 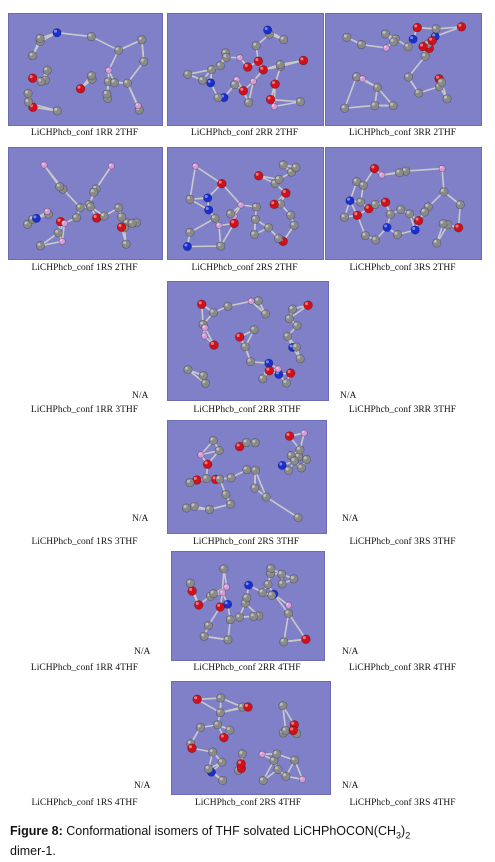 I want to click on label-2rr-3thf: LiCHPhcb_conf 2RR 3THF, so click(x=247, y=410).